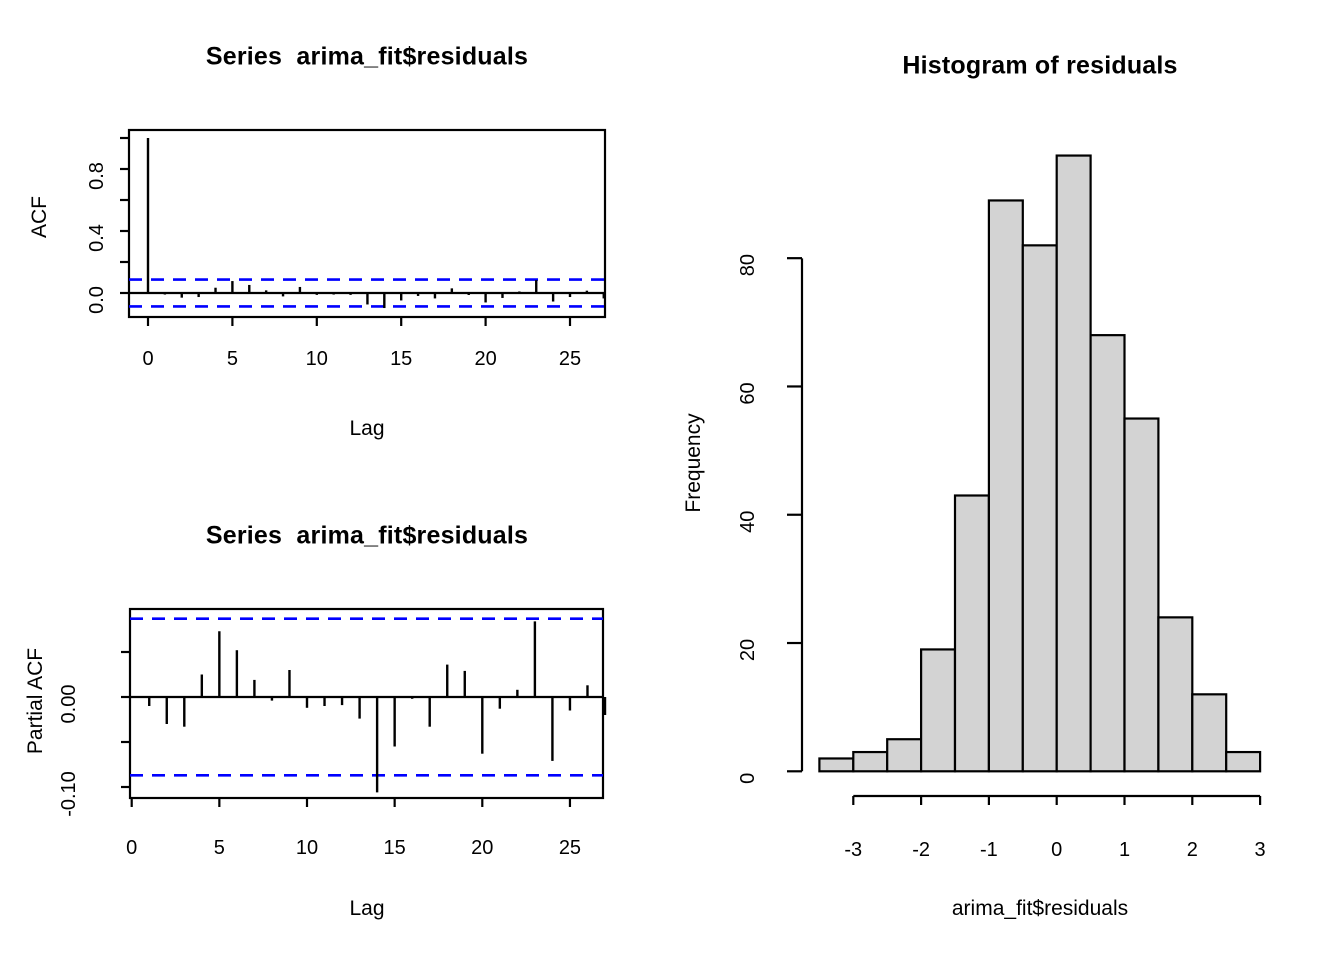 The height and width of the screenshot is (960, 1344). What do you see at coordinates (97, 176) in the screenshot?
I see `acf-y-tick-label: 0.8` at bounding box center [97, 176].